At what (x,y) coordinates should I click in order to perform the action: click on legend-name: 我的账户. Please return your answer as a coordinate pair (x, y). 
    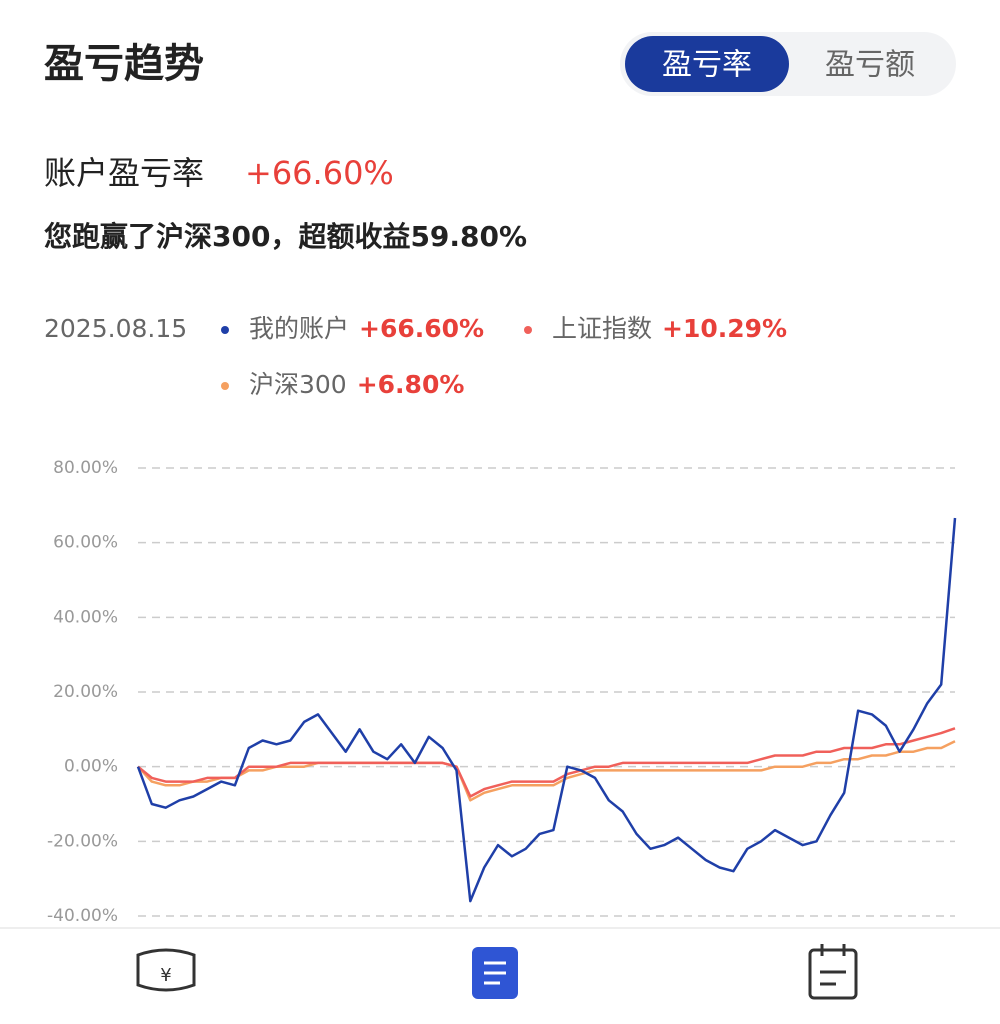
    Looking at the image, I should click on (299, 328).